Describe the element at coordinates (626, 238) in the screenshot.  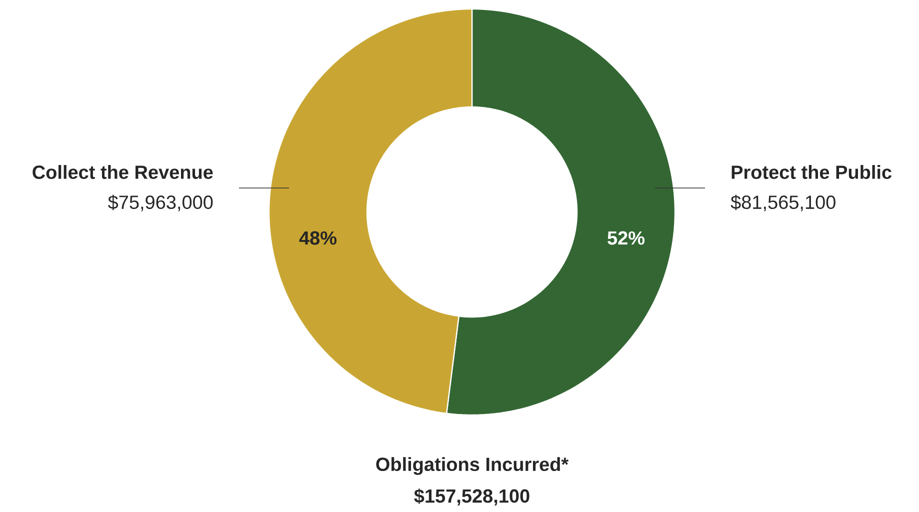
I see `data-label: 52%` at that location.